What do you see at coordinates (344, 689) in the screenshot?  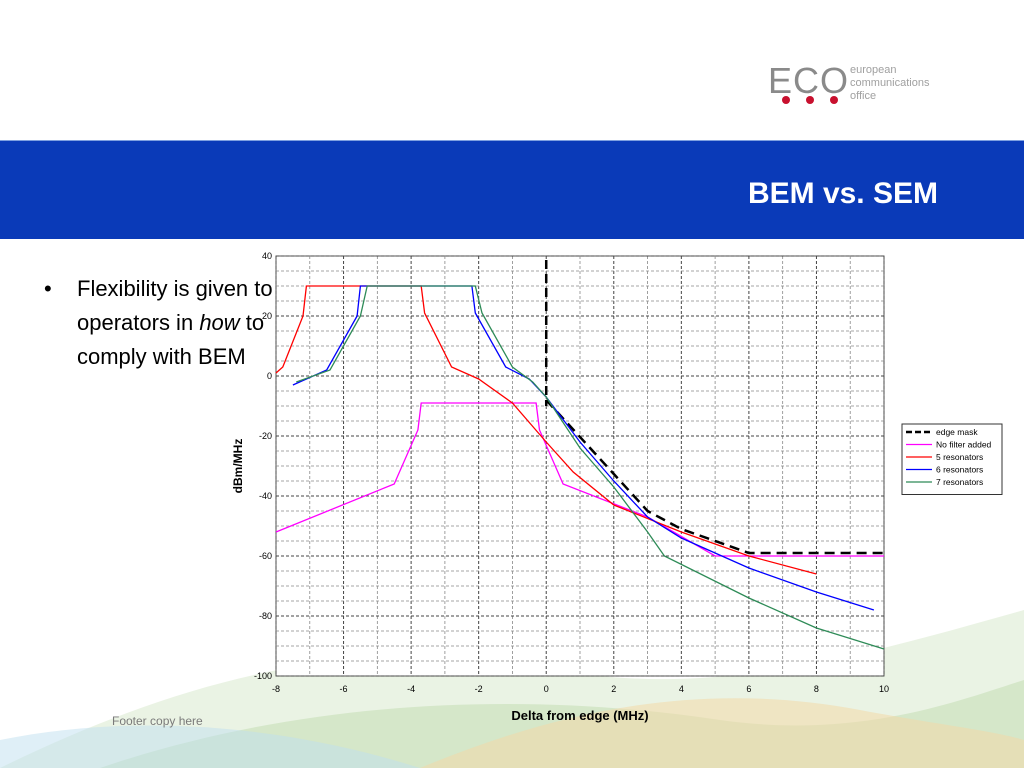 I see `x-tick-label: -6` at bounding box center [344, 689].